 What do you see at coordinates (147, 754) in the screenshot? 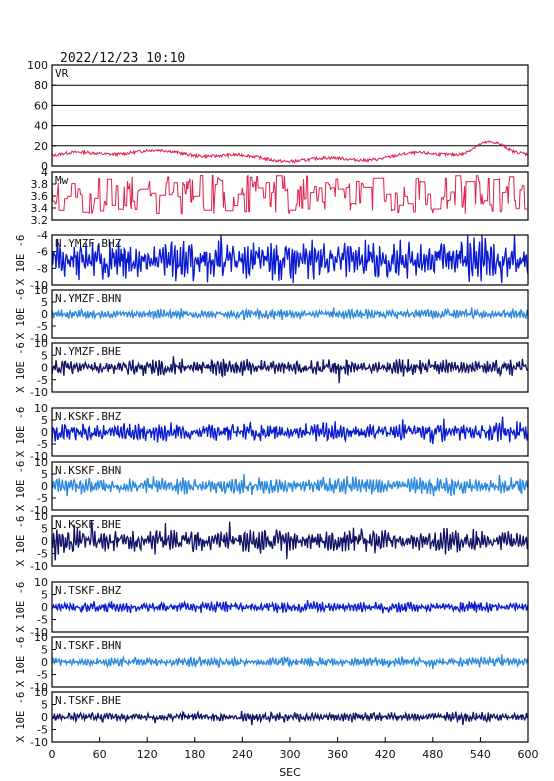
I see `x-tick-label: 120` at bounding box center [147, 754].